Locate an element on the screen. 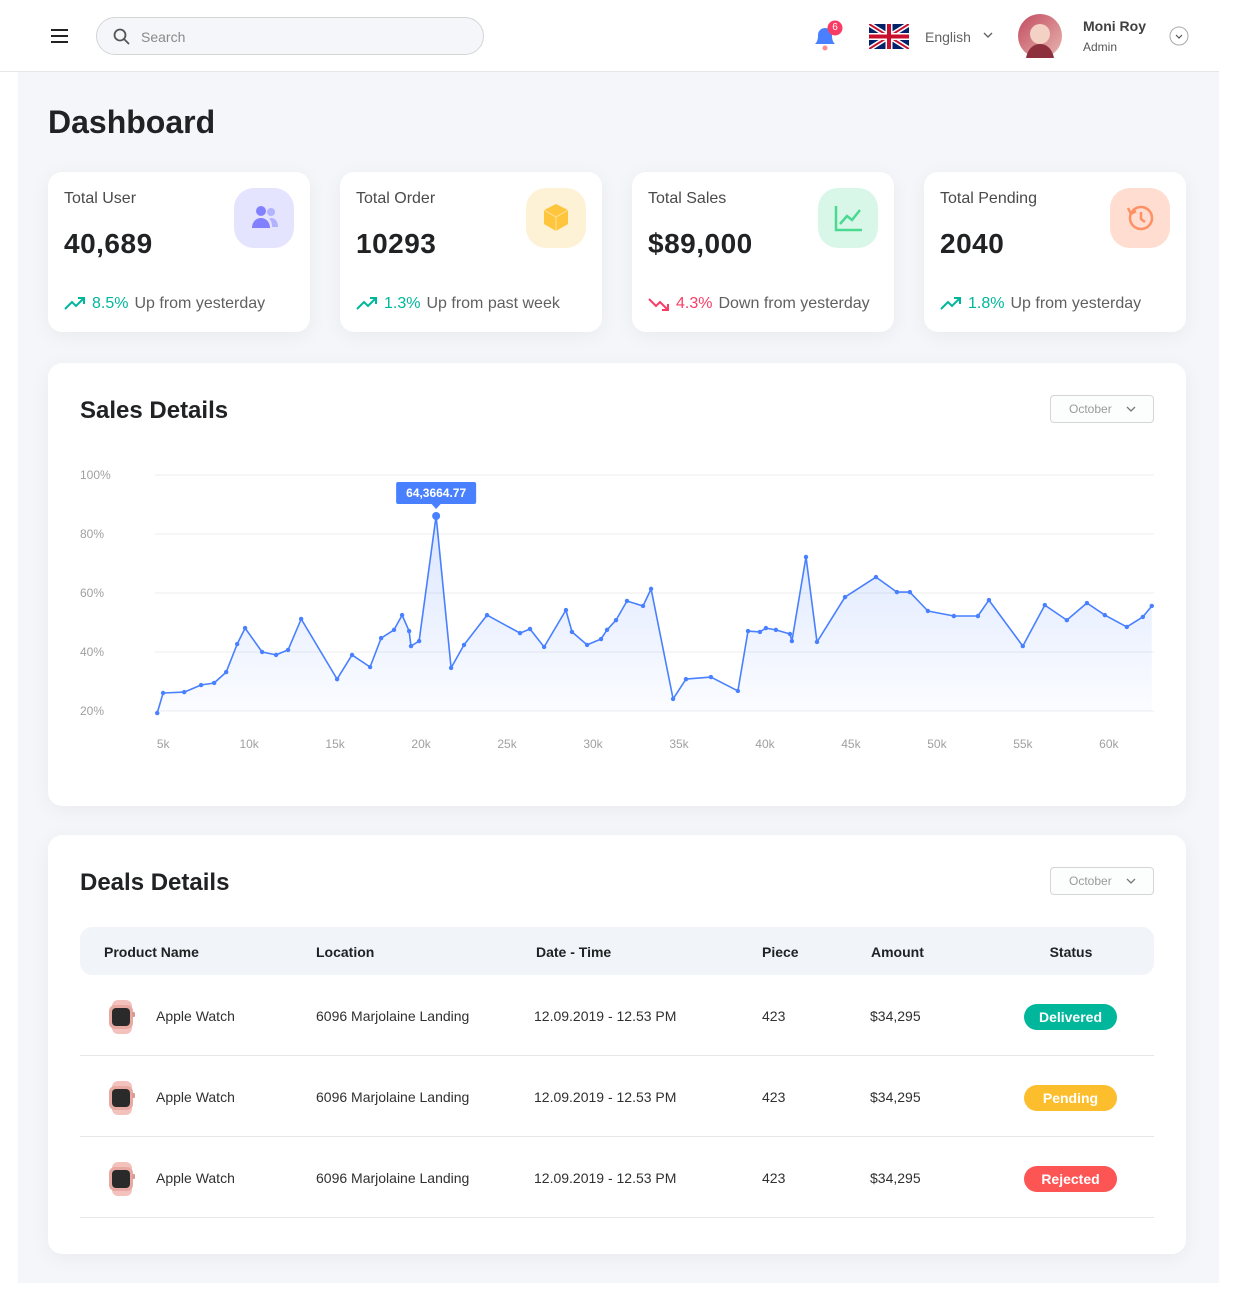  filter-chevron is located at coordinates (1131, 881).